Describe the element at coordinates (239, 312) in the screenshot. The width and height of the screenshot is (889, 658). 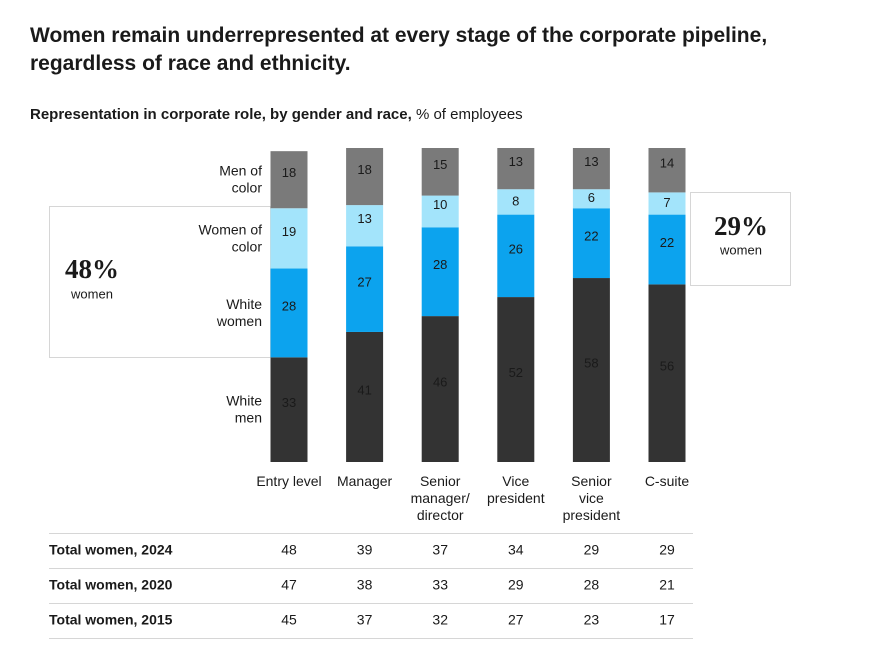
I see `legend-label: White women` at that location.